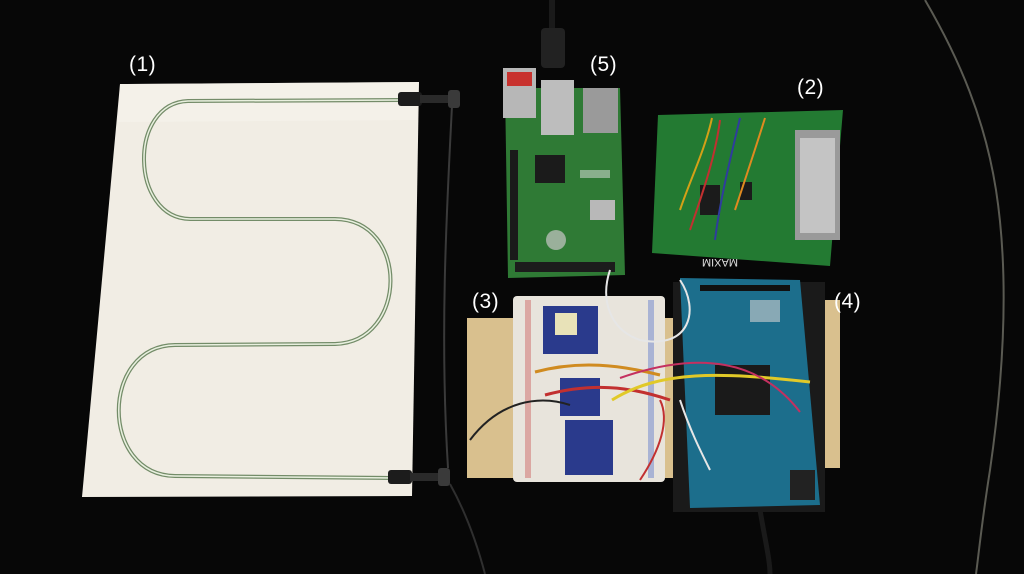 The image size is (1024, 574). I want to click on label-arduino-4: (4), so click(848, 301).